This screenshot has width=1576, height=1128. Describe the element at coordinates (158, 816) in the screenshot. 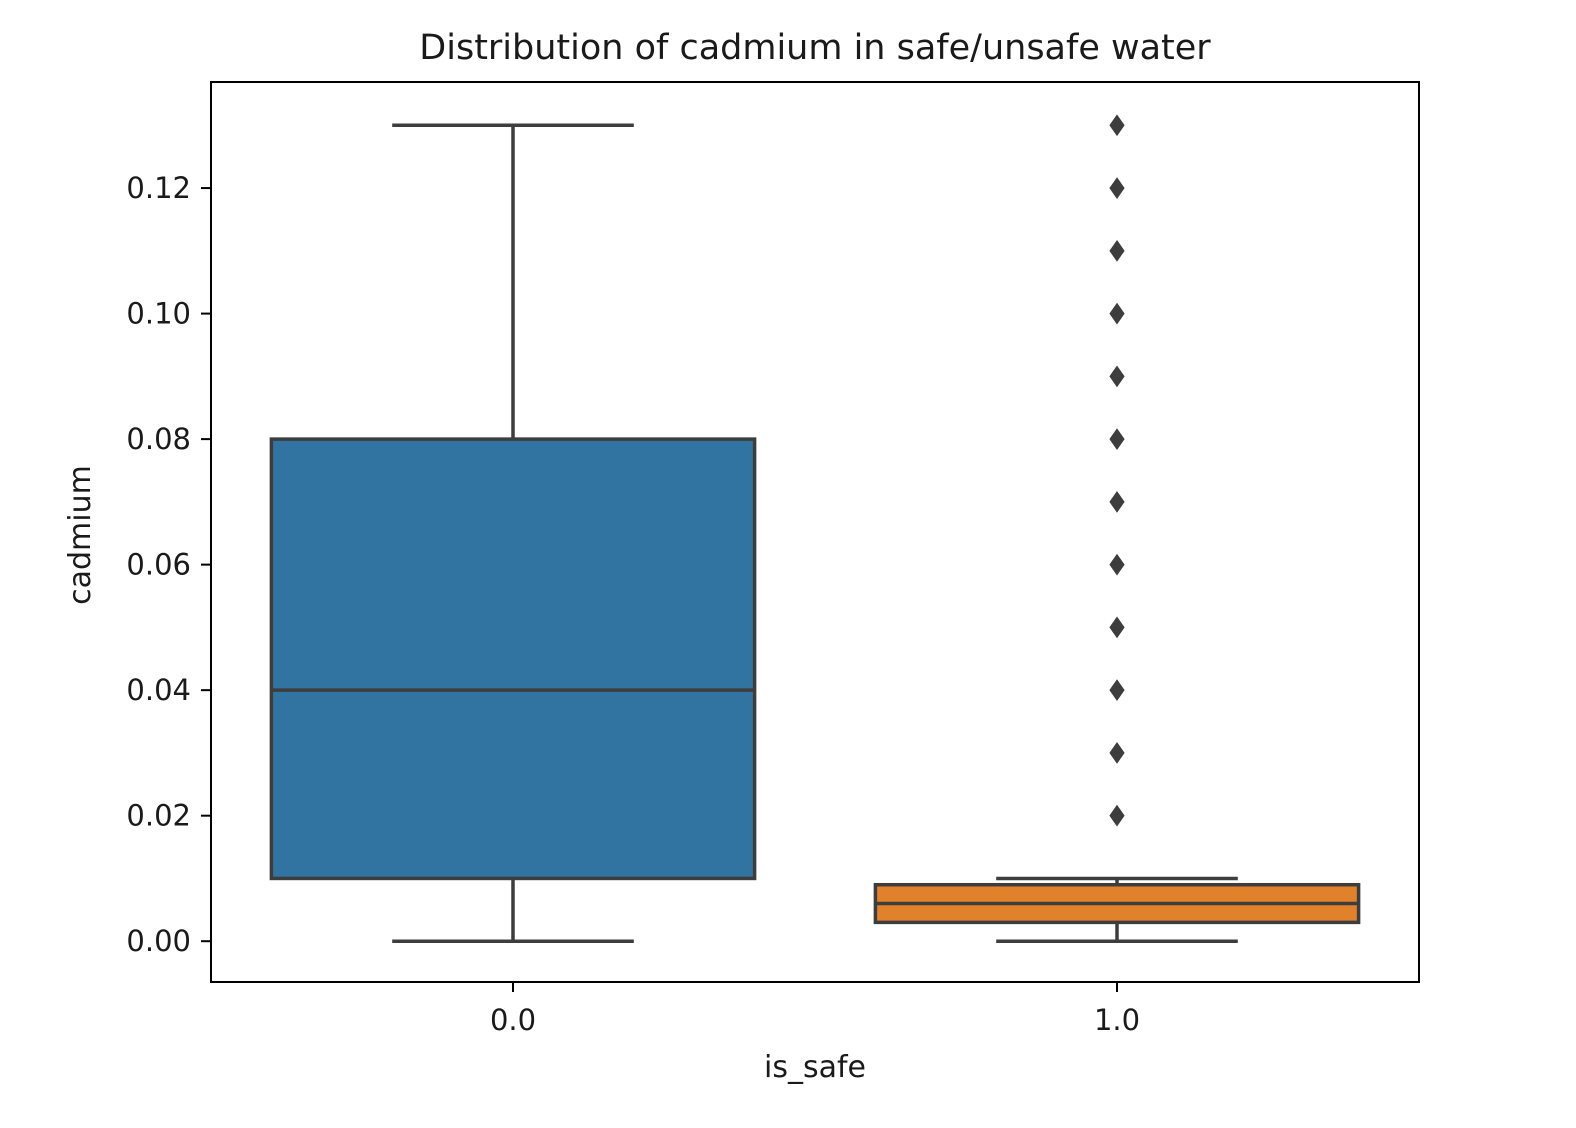

I see `y-tick-label: 0.02` at that location.